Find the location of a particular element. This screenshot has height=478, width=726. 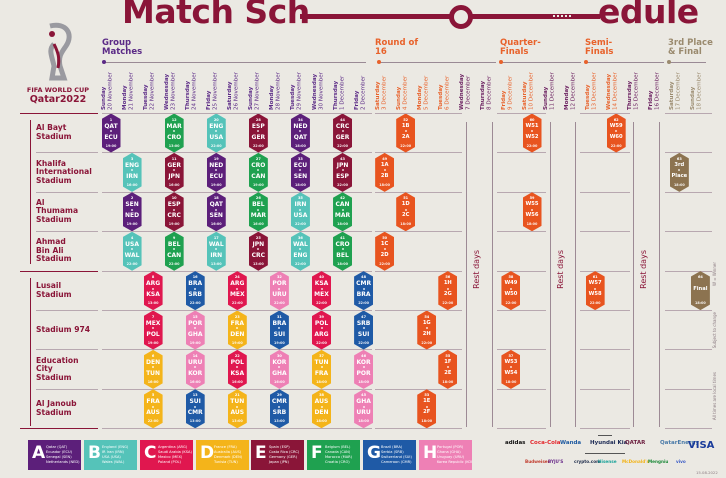

match-badge: 2 SEN NED 19:00 is located at coordinates (132, 212).